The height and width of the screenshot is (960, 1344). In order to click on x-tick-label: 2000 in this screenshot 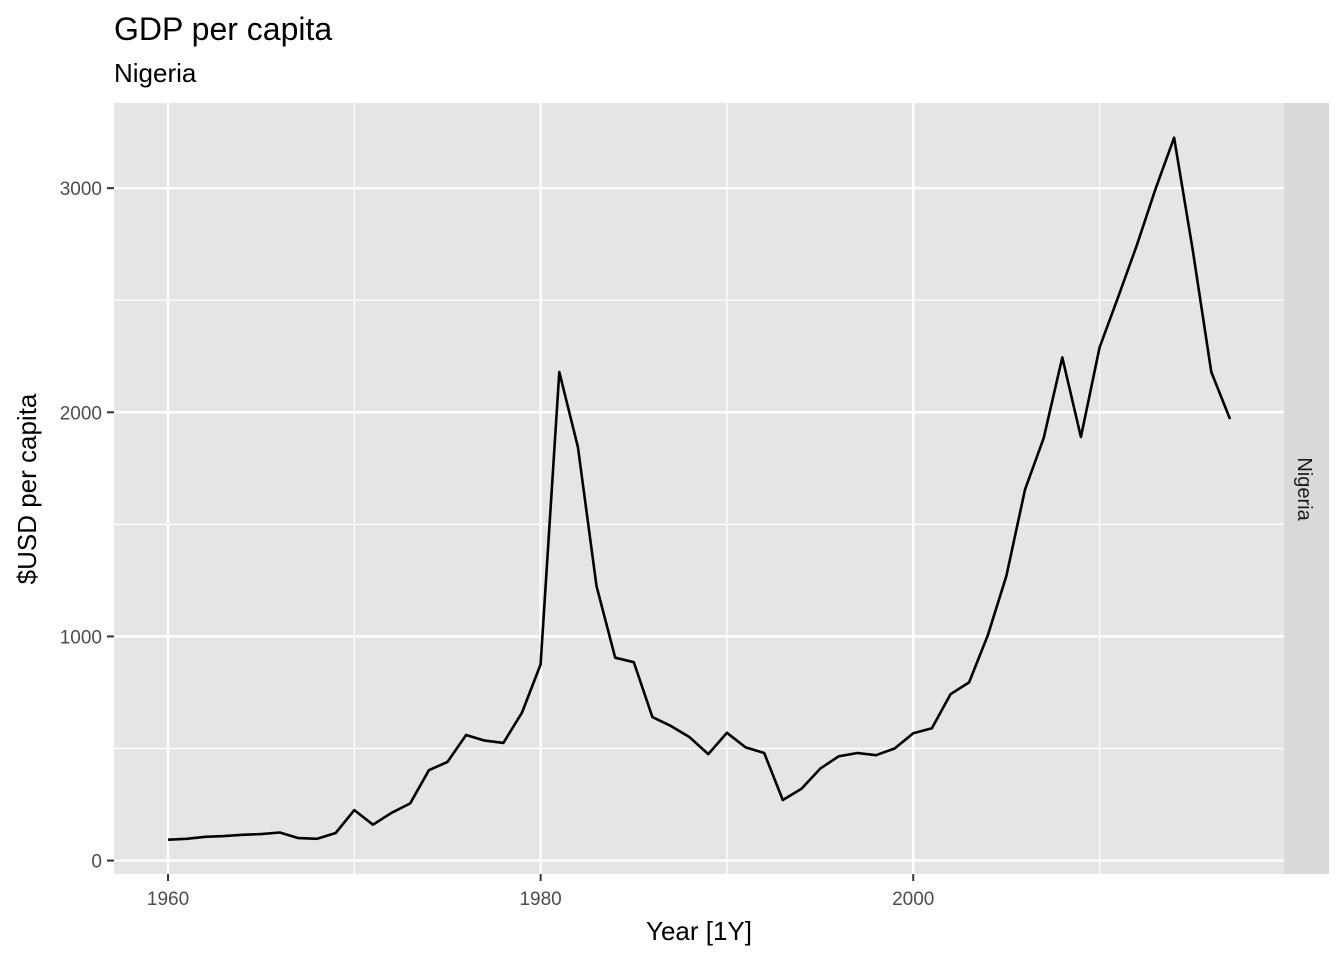, I will do `click(913, 899)`.